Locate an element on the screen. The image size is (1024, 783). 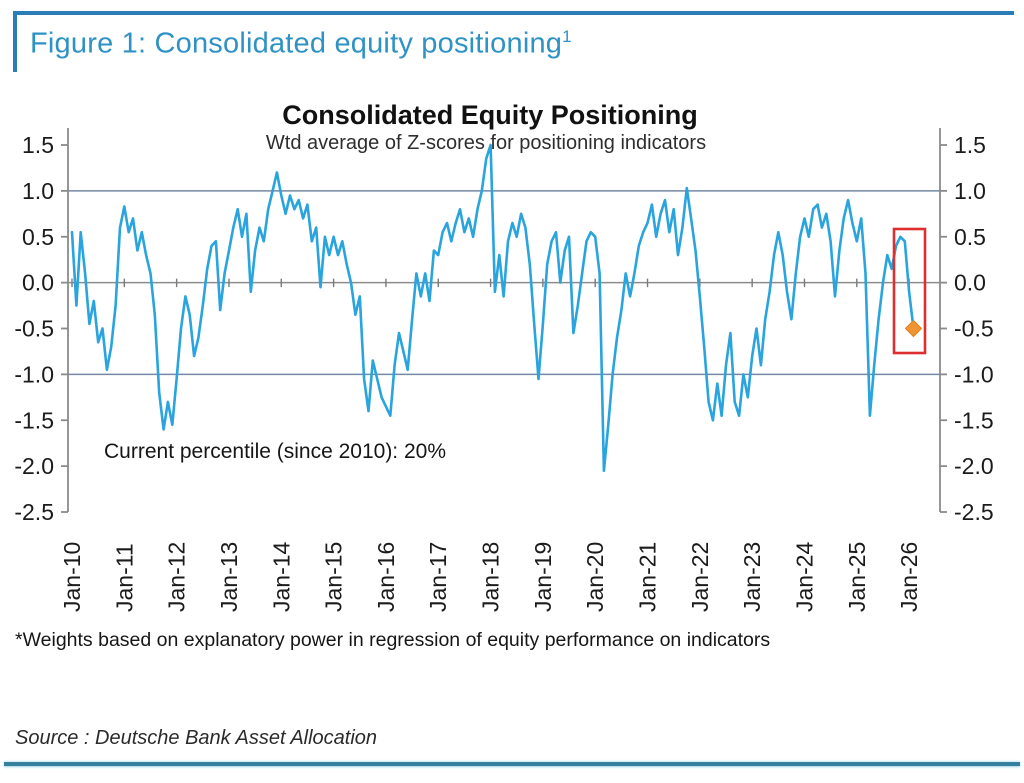
x-axis-label: Jan-23 is located at coordinates (752, 577).